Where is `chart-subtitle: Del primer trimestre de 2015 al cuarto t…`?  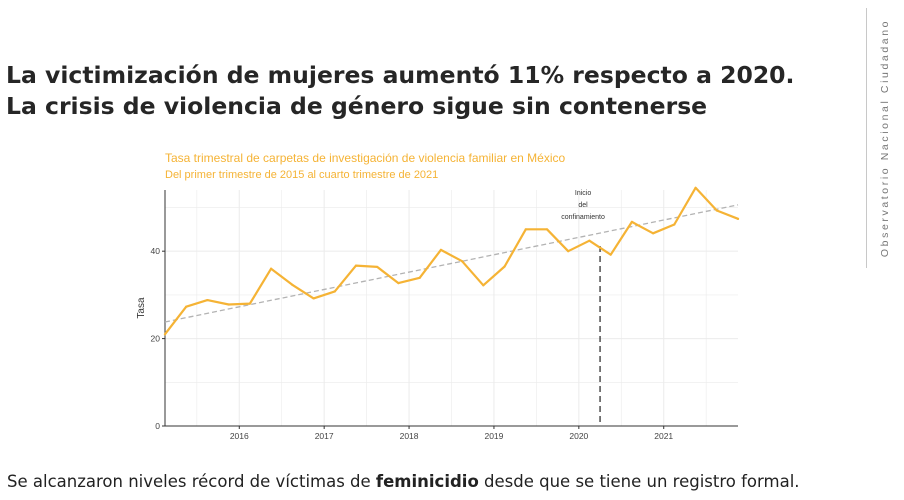 chart-subtitle: Del primer trimestre de 2015 al cuarto t… is located at coordinates (301, 175).